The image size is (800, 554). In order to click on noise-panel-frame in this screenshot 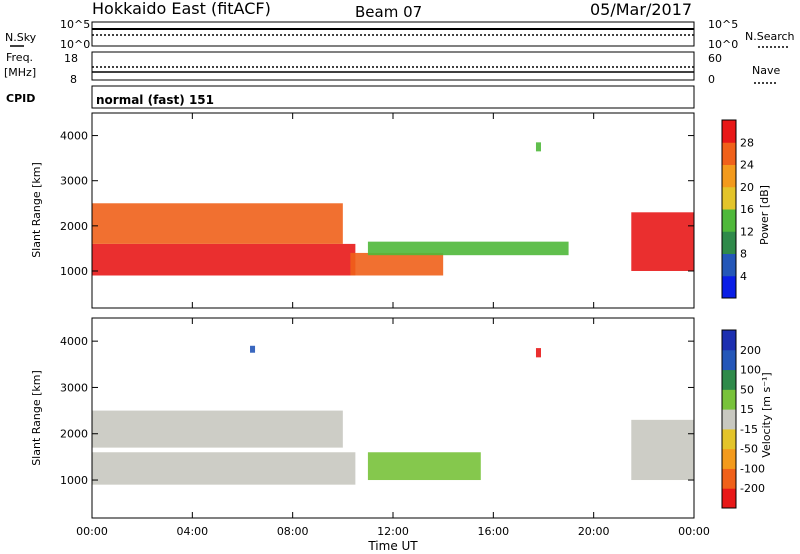, I will do `click(393, 34)`.